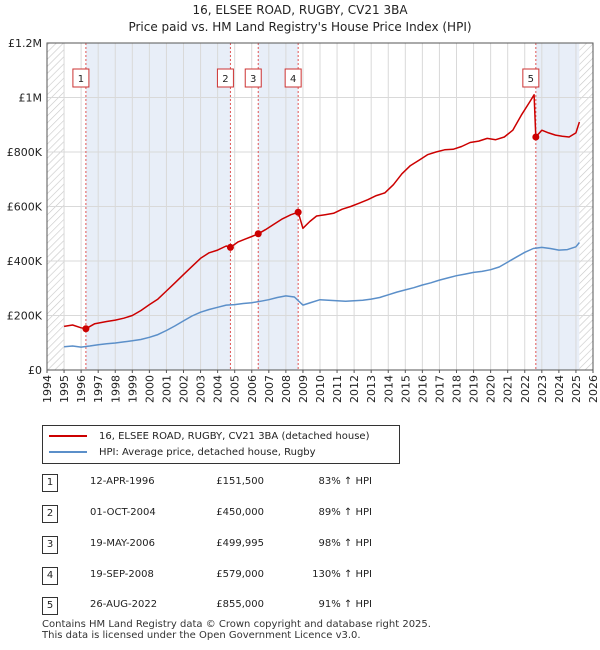  Describe the element at coordinates (35, 370) in the screenshot. I see `y-tick-label: £0` at that location.